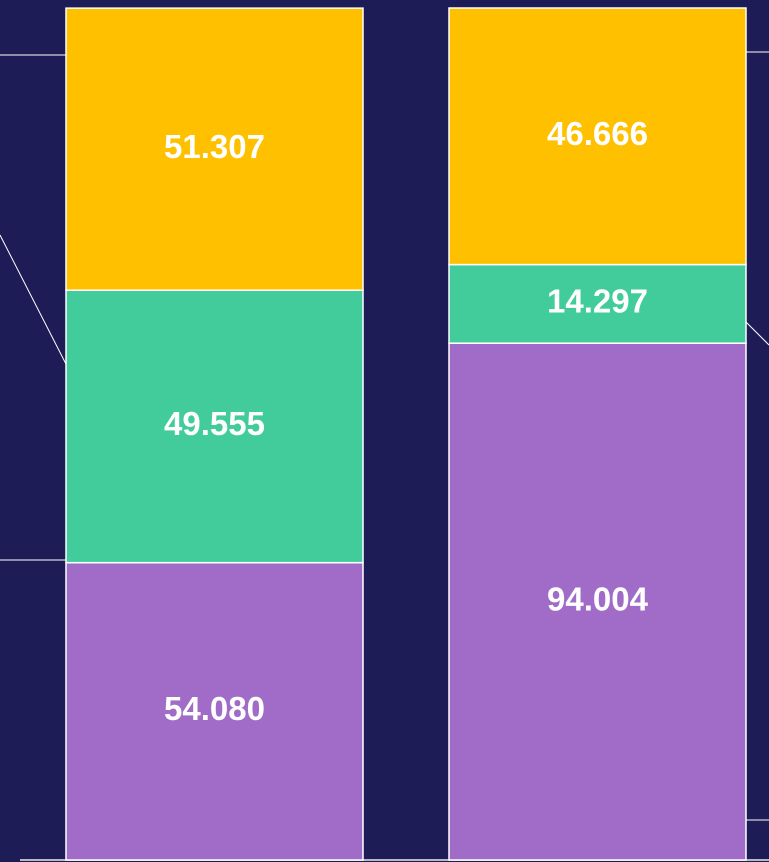 The width and height of the screenshot is (769, 862). Describe the element at coordinates (598, 598) in the screenshot. I see `data-label: 94.004` at that location.